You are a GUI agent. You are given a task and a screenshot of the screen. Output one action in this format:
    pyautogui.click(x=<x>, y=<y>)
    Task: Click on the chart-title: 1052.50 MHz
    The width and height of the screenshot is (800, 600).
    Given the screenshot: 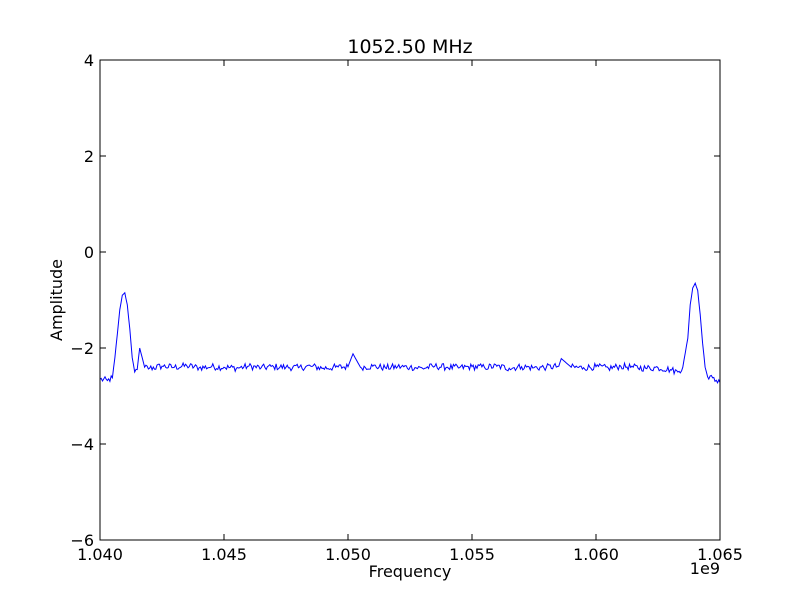 What is the action you would take?
    pyautogui.click(x=409, y=47)
    